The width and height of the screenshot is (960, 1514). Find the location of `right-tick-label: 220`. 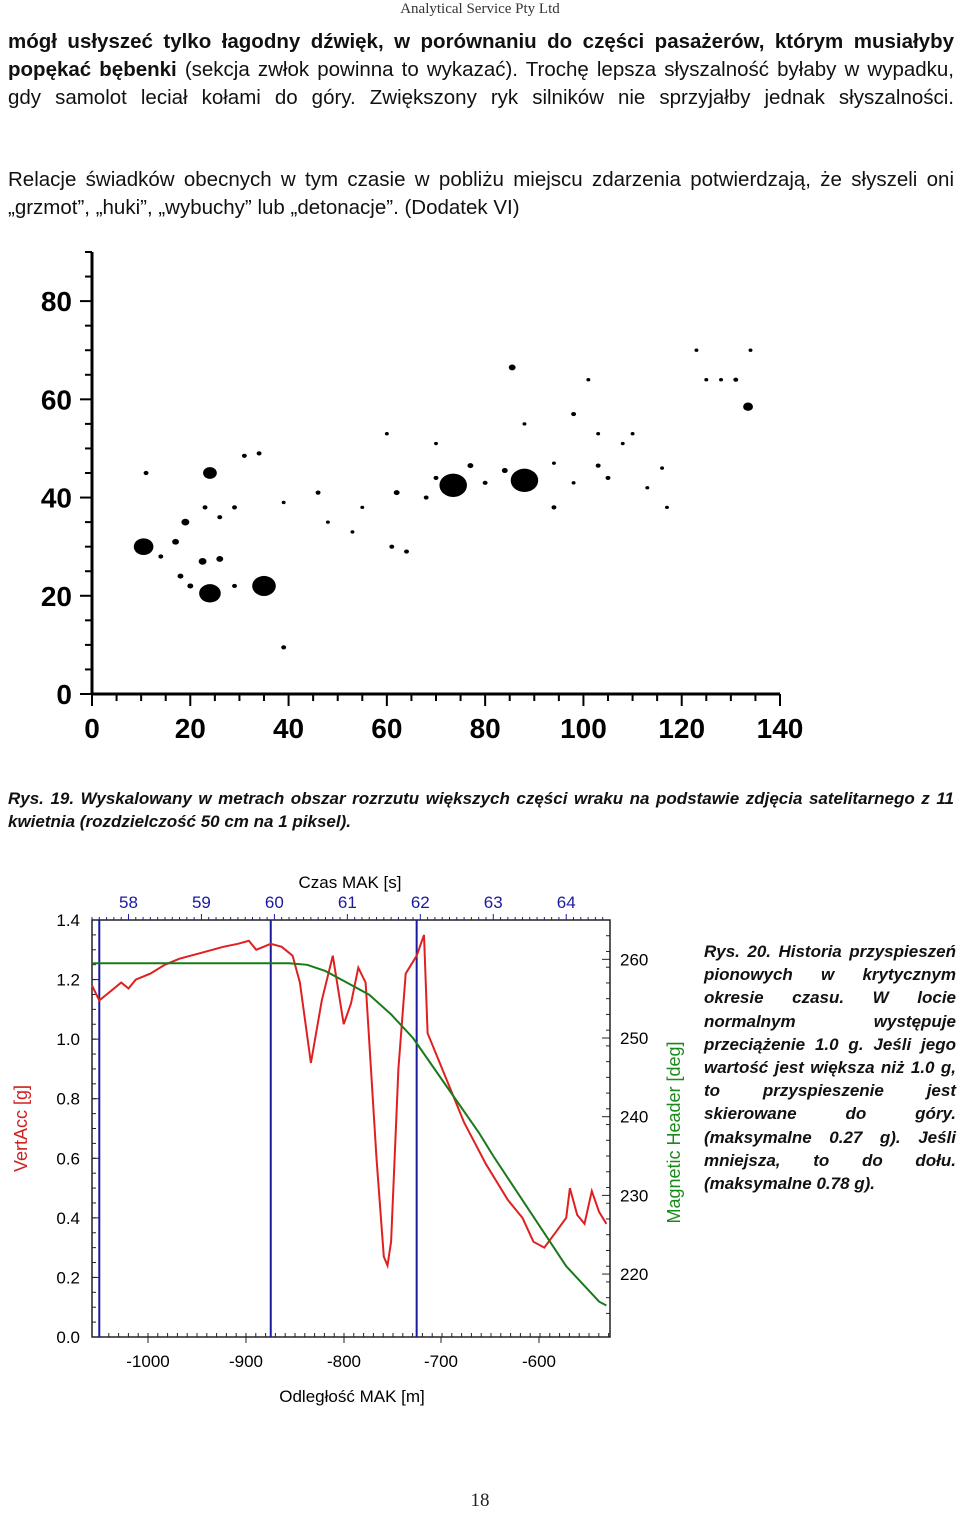

right-tick-label: 220 is located at coordinates (634, 1274).